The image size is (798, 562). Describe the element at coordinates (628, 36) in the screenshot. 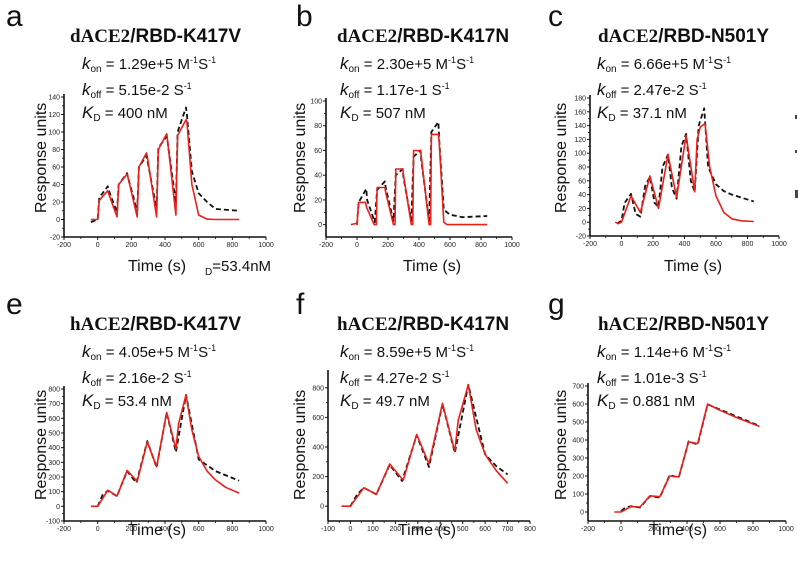

I see `title-receptor: dACE2` at that location.